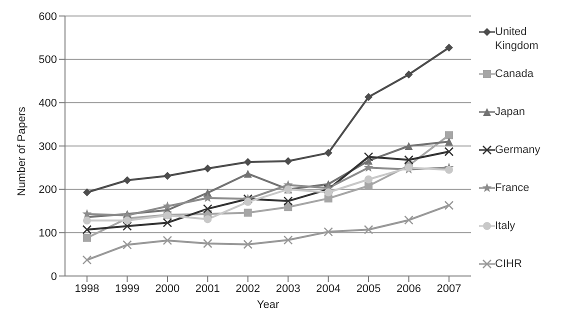 The image size is (570, 320). I want to click on x-tick-label: 2004, so click(328, 288).